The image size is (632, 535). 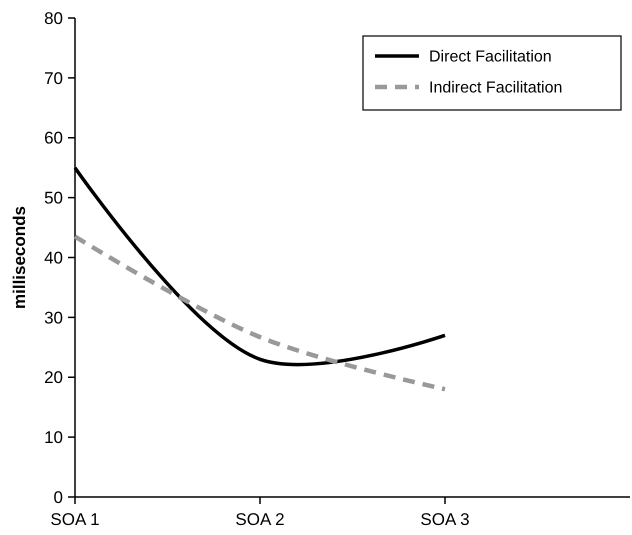 What do you see at coordinates (53, 138) in the screenshot?
I see `y-tick-label: 60` at bounding box center [53, 138].